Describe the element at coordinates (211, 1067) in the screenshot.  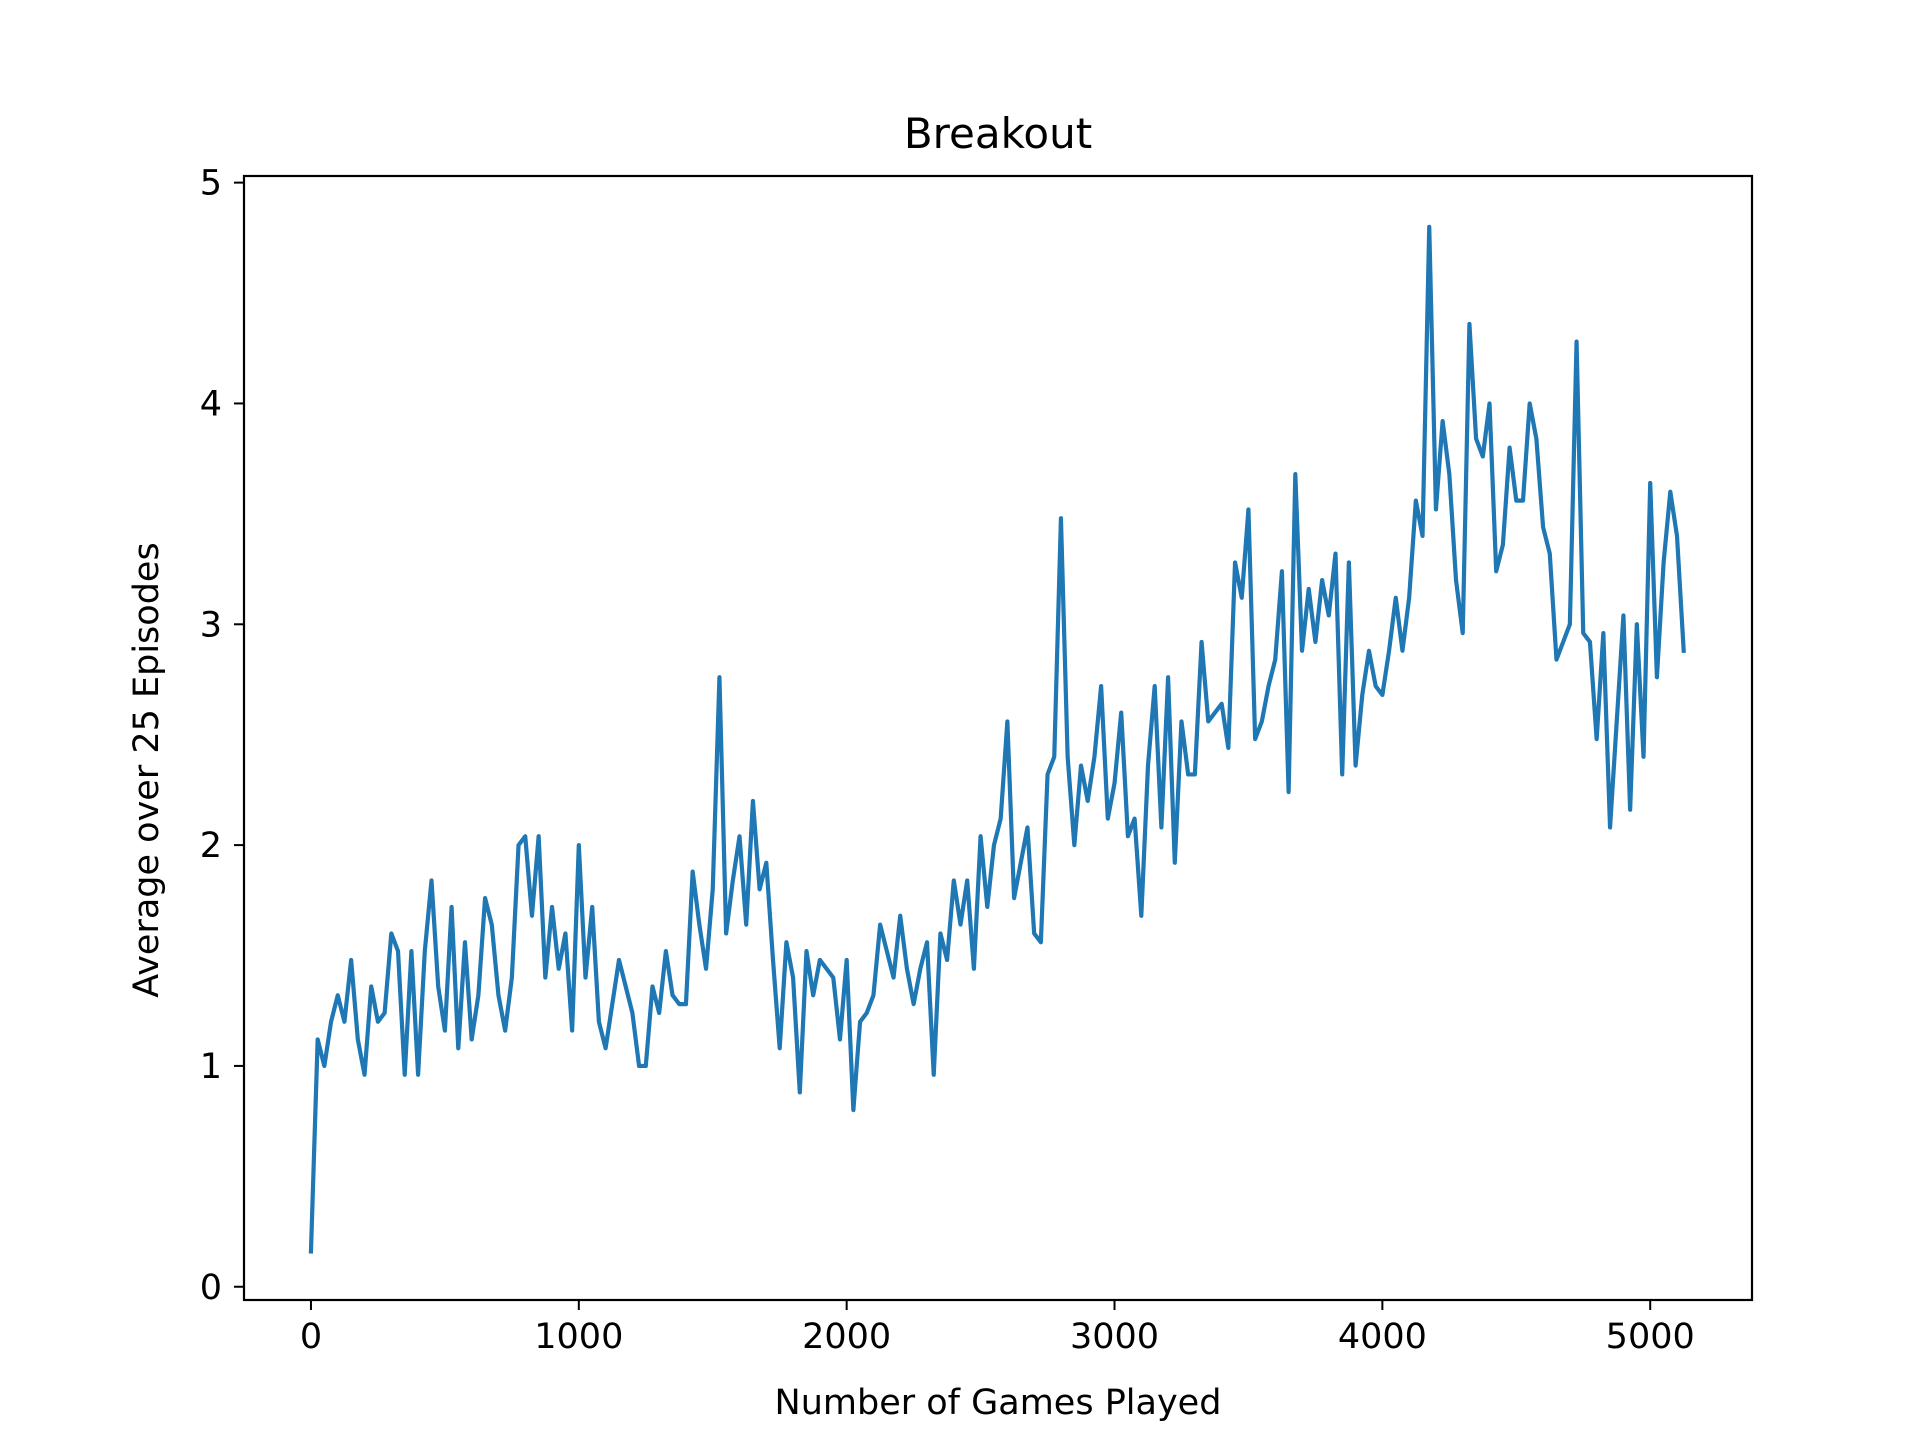
I see `y-tick-label: 1` at that location.